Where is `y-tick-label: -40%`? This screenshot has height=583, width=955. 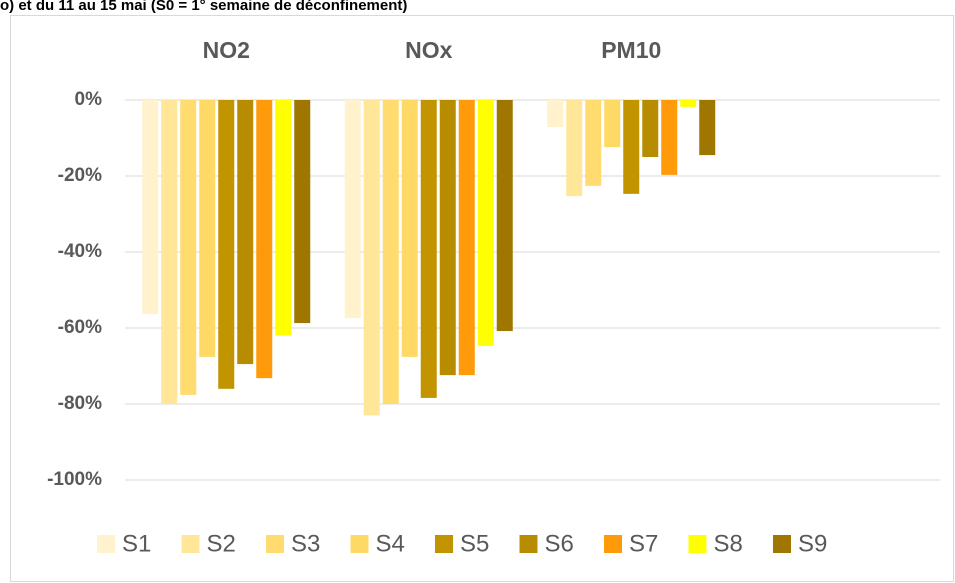
y-tick-label: -40% is located at coordinates (80, 251).